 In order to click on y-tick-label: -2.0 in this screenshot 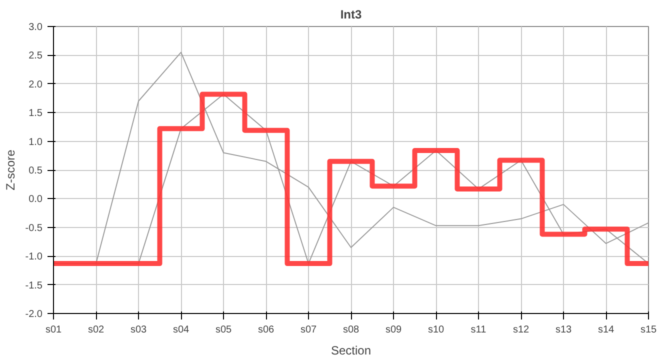, I will do `click(34, 314)`.